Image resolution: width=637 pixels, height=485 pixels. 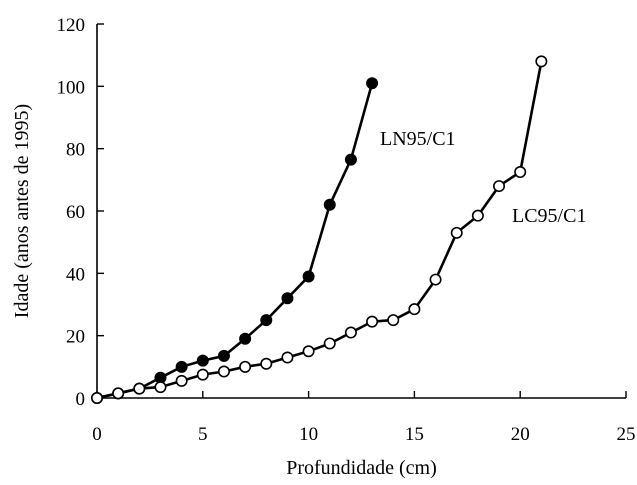 What do you see at coordinates (414, 434) in the screenshot?
I see `x-tick-label: 15` at bounding box center [414, 434].